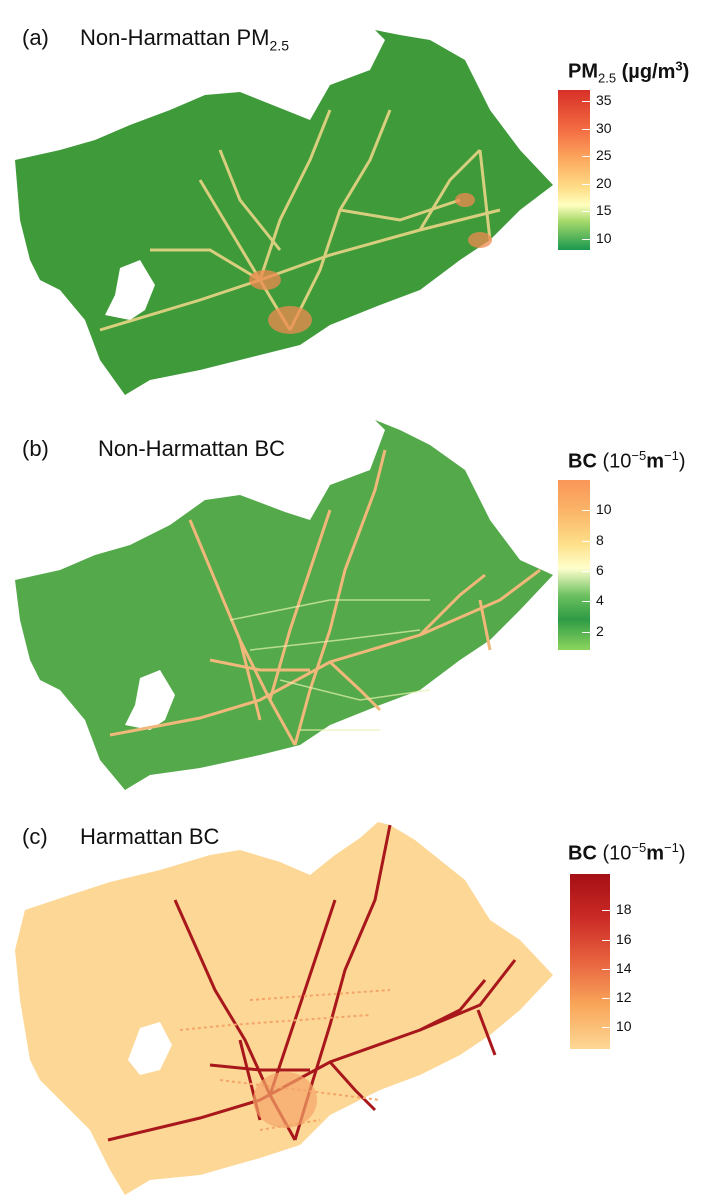  I want to click on legend-ticks: 35 30 25 20 15 10, so click(633, 170).